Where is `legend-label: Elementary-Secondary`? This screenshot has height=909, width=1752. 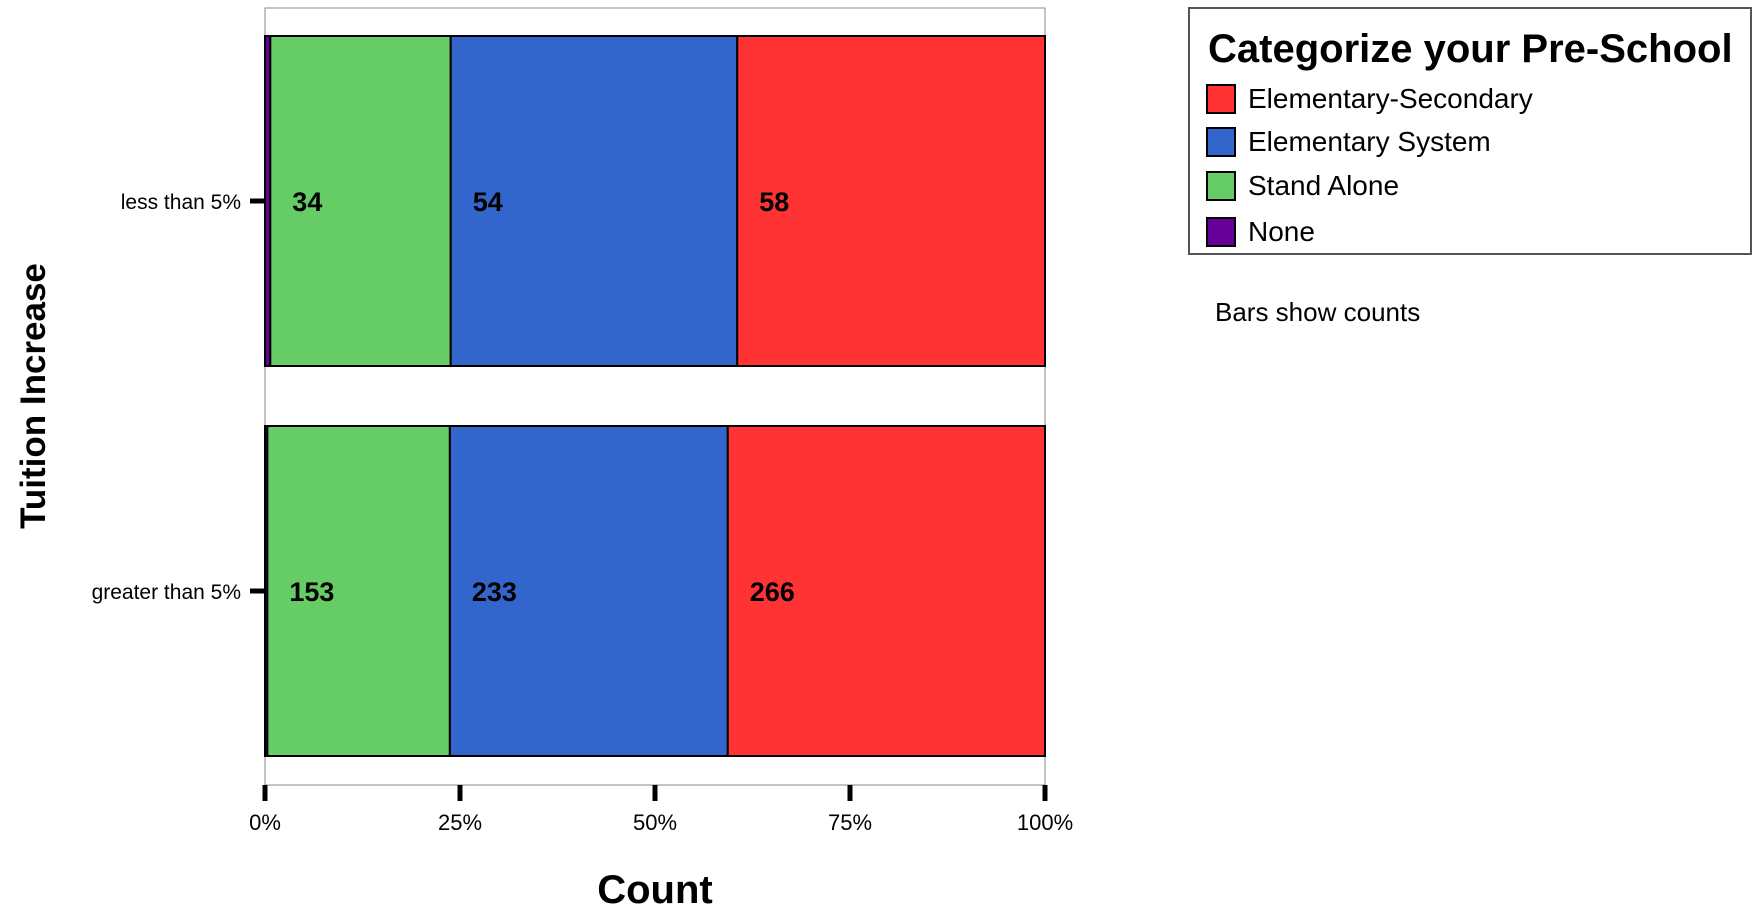 legend-label: Elementary-Secondary is located at coordinates (1390, 98).